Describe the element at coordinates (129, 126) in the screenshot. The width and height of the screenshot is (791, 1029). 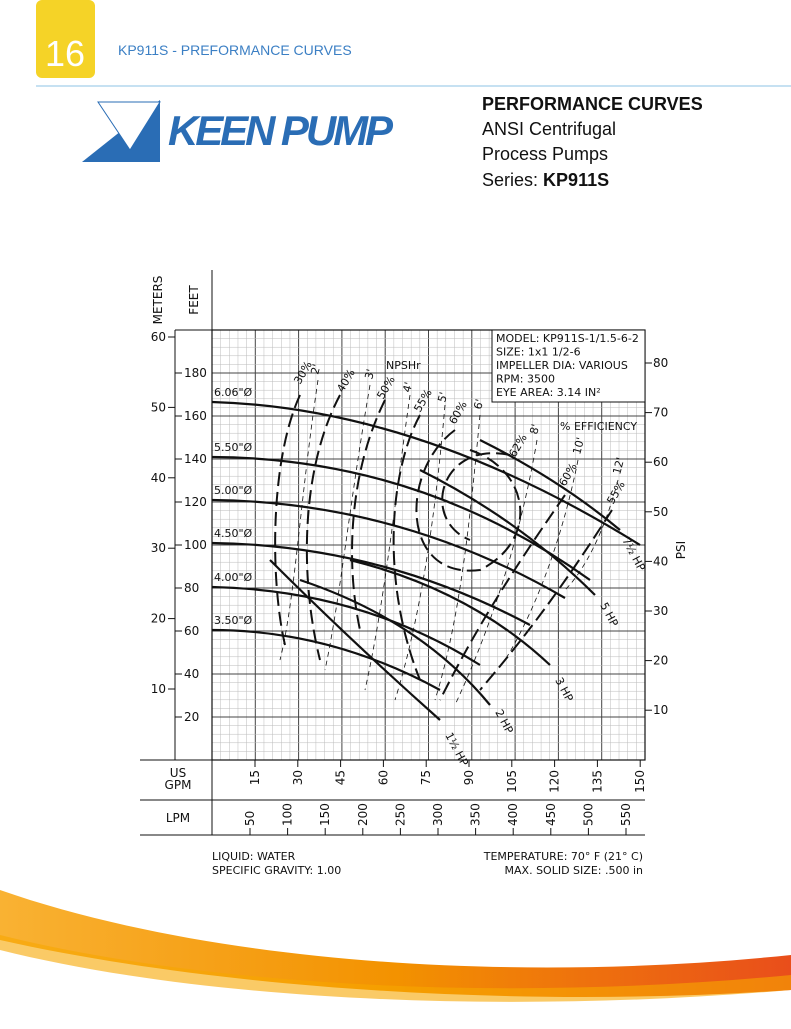
I see `logo-stripes` at that location.